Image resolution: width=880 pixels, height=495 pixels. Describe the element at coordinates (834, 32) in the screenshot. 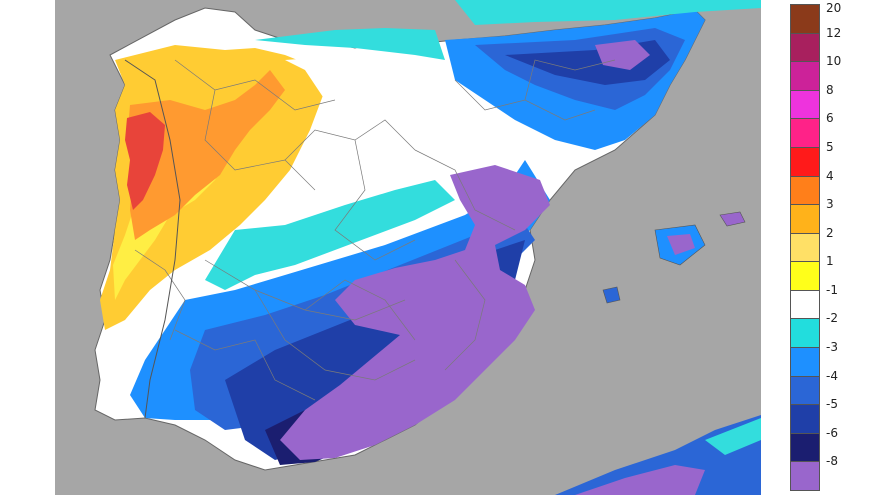

I see `legend-tick-label: 12` at that location.